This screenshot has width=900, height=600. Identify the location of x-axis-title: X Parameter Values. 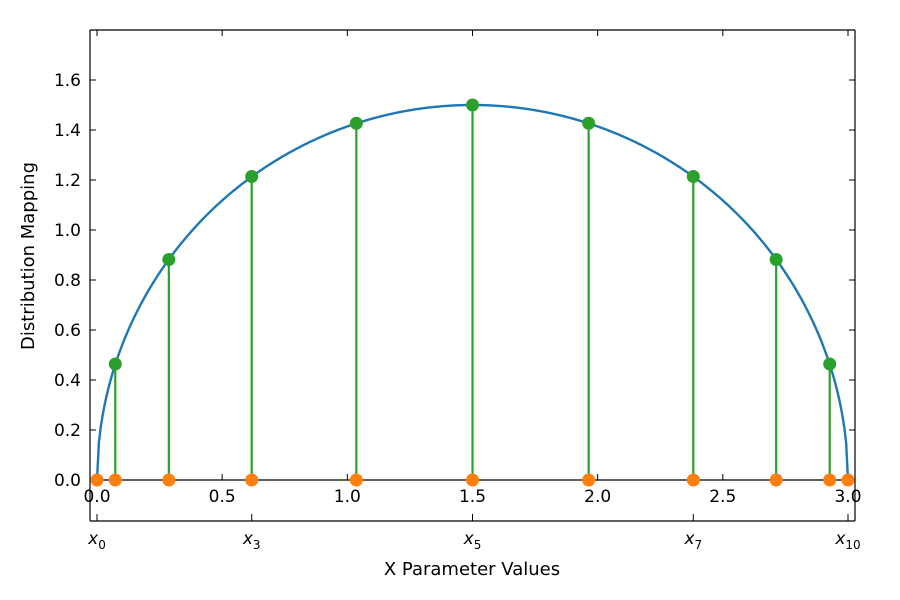
(472, 569).